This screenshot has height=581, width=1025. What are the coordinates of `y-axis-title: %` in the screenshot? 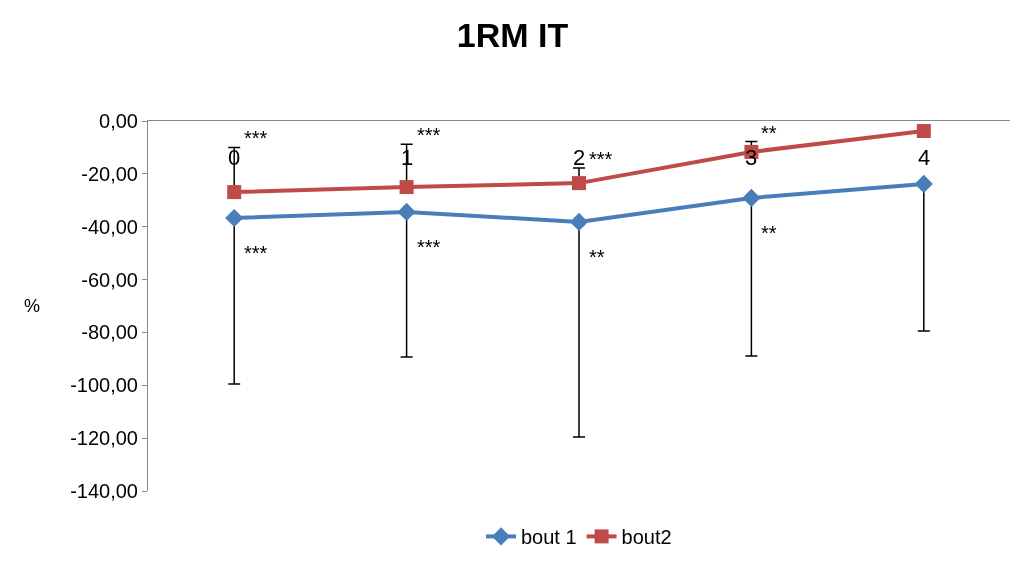 It's located at (32, 306).